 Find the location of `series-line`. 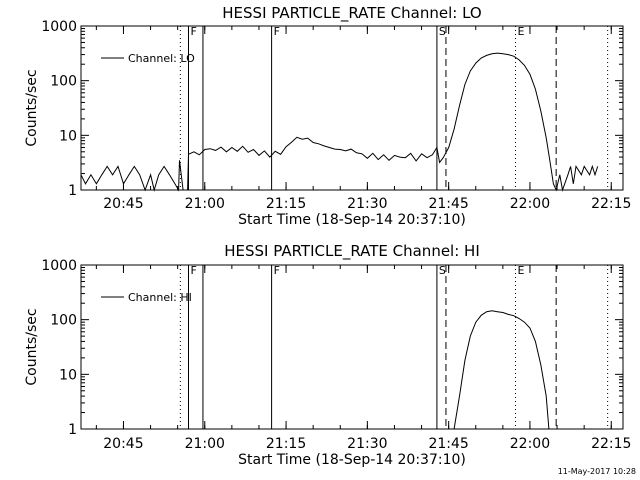

series-line is located at coordinates (501, 370).